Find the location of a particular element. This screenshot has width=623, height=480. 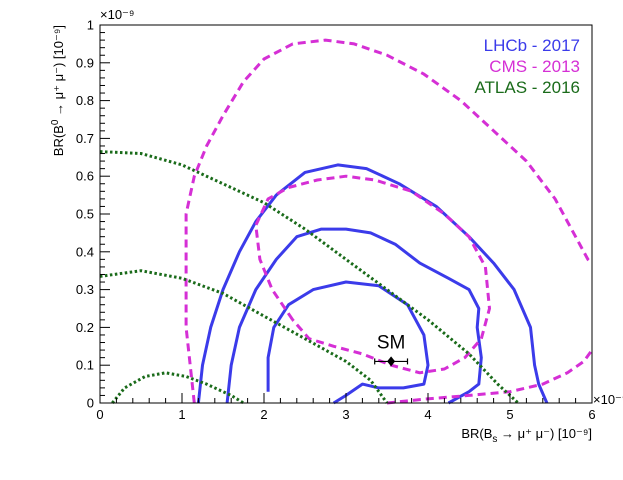

legend-item: ATLAS - 2016 is located at coordinates (527, 87).